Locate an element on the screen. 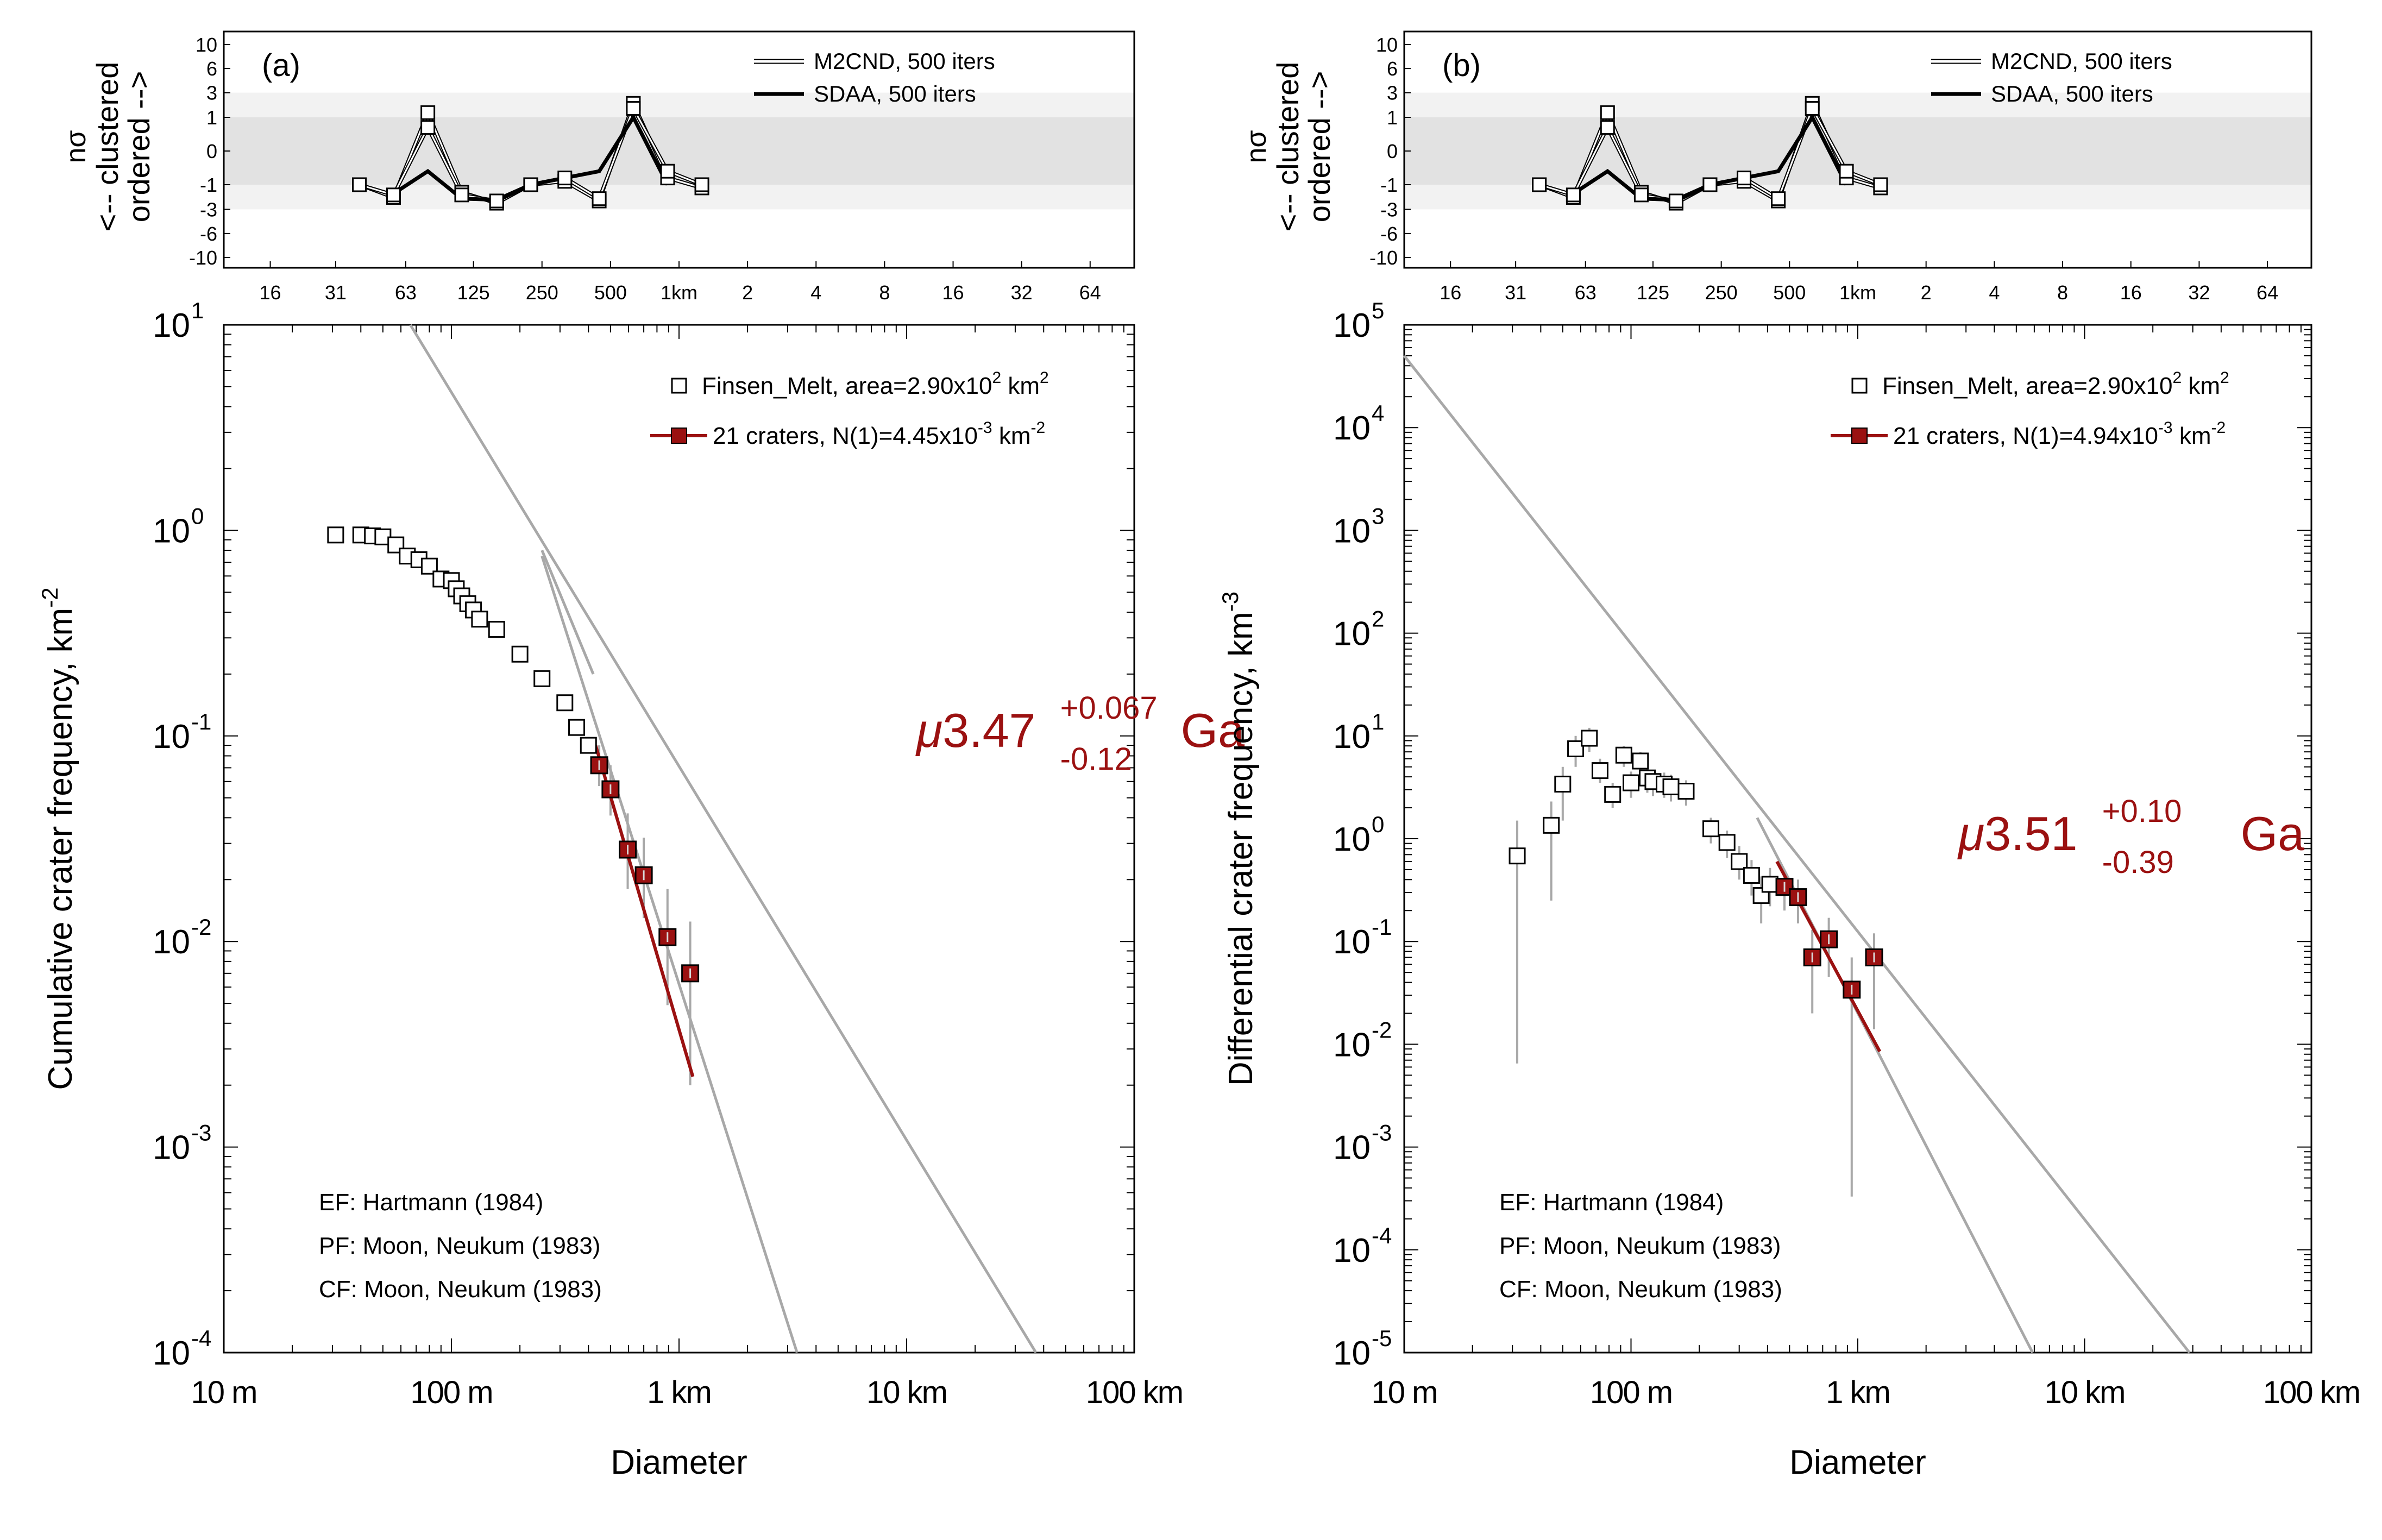 Image resolution: width=2382 pixels, height=1540 pixels. y-axis-title: Differential crater frequency, km-3 is located at coordinates (1238, 839).